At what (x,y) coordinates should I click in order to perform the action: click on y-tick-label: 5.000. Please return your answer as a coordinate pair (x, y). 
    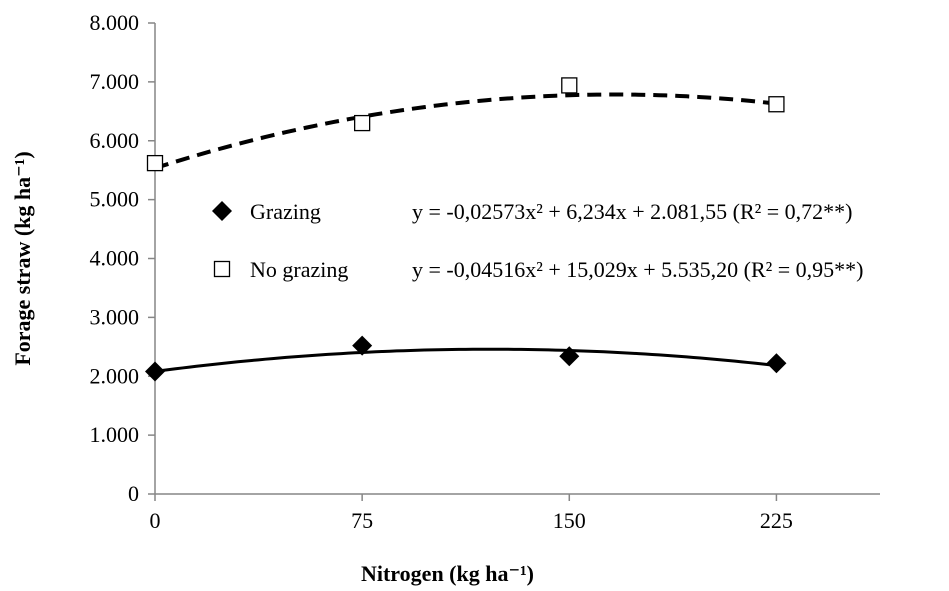
    Looking at the image, I should click on (115, 199).